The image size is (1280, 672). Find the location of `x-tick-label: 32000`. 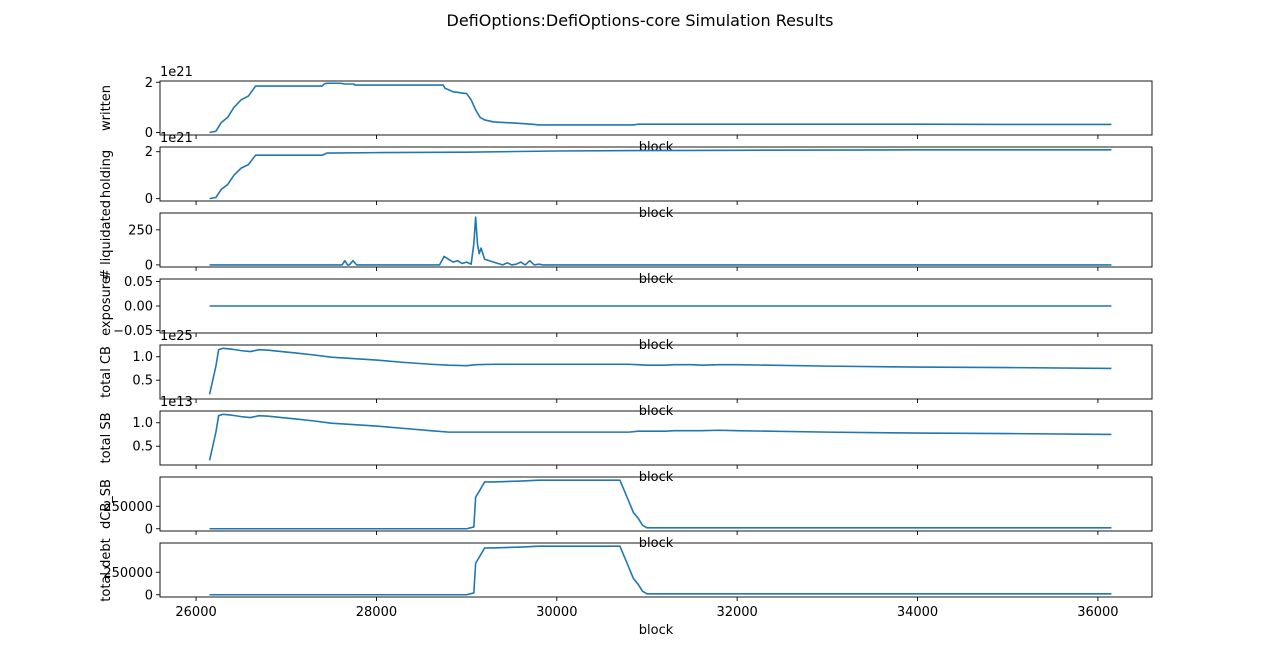

x-tick-label: 32000 is located at coordinates (736, 612).